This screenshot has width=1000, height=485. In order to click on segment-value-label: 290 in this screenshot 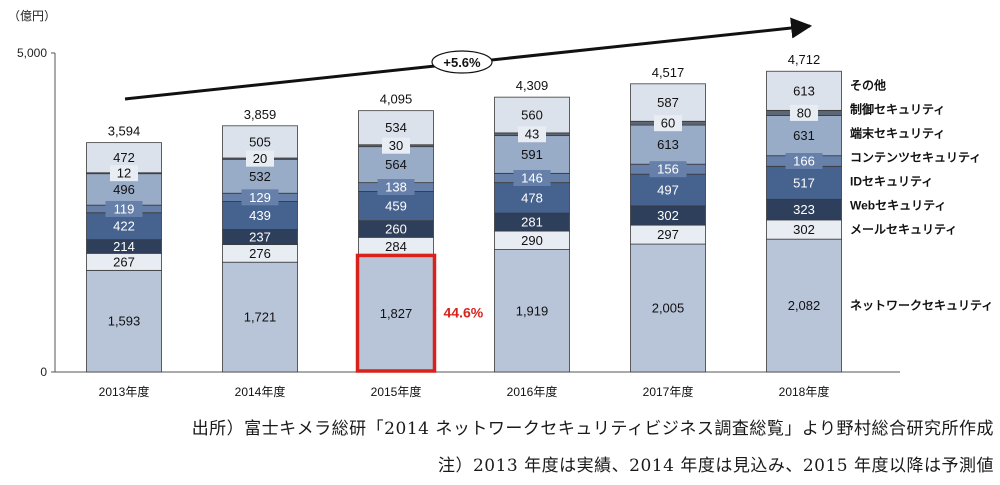, I will do `click(532, 240)`.